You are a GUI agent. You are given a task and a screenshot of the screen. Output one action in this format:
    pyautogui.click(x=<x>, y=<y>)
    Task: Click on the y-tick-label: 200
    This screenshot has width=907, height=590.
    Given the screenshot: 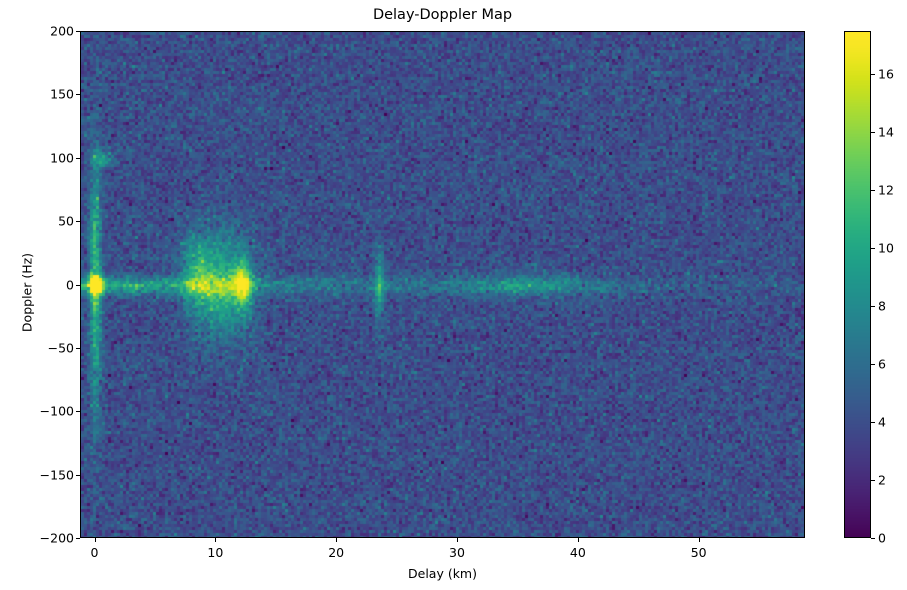 What is the action you would take?
    pyautogui.click(x=37, y=31)
    